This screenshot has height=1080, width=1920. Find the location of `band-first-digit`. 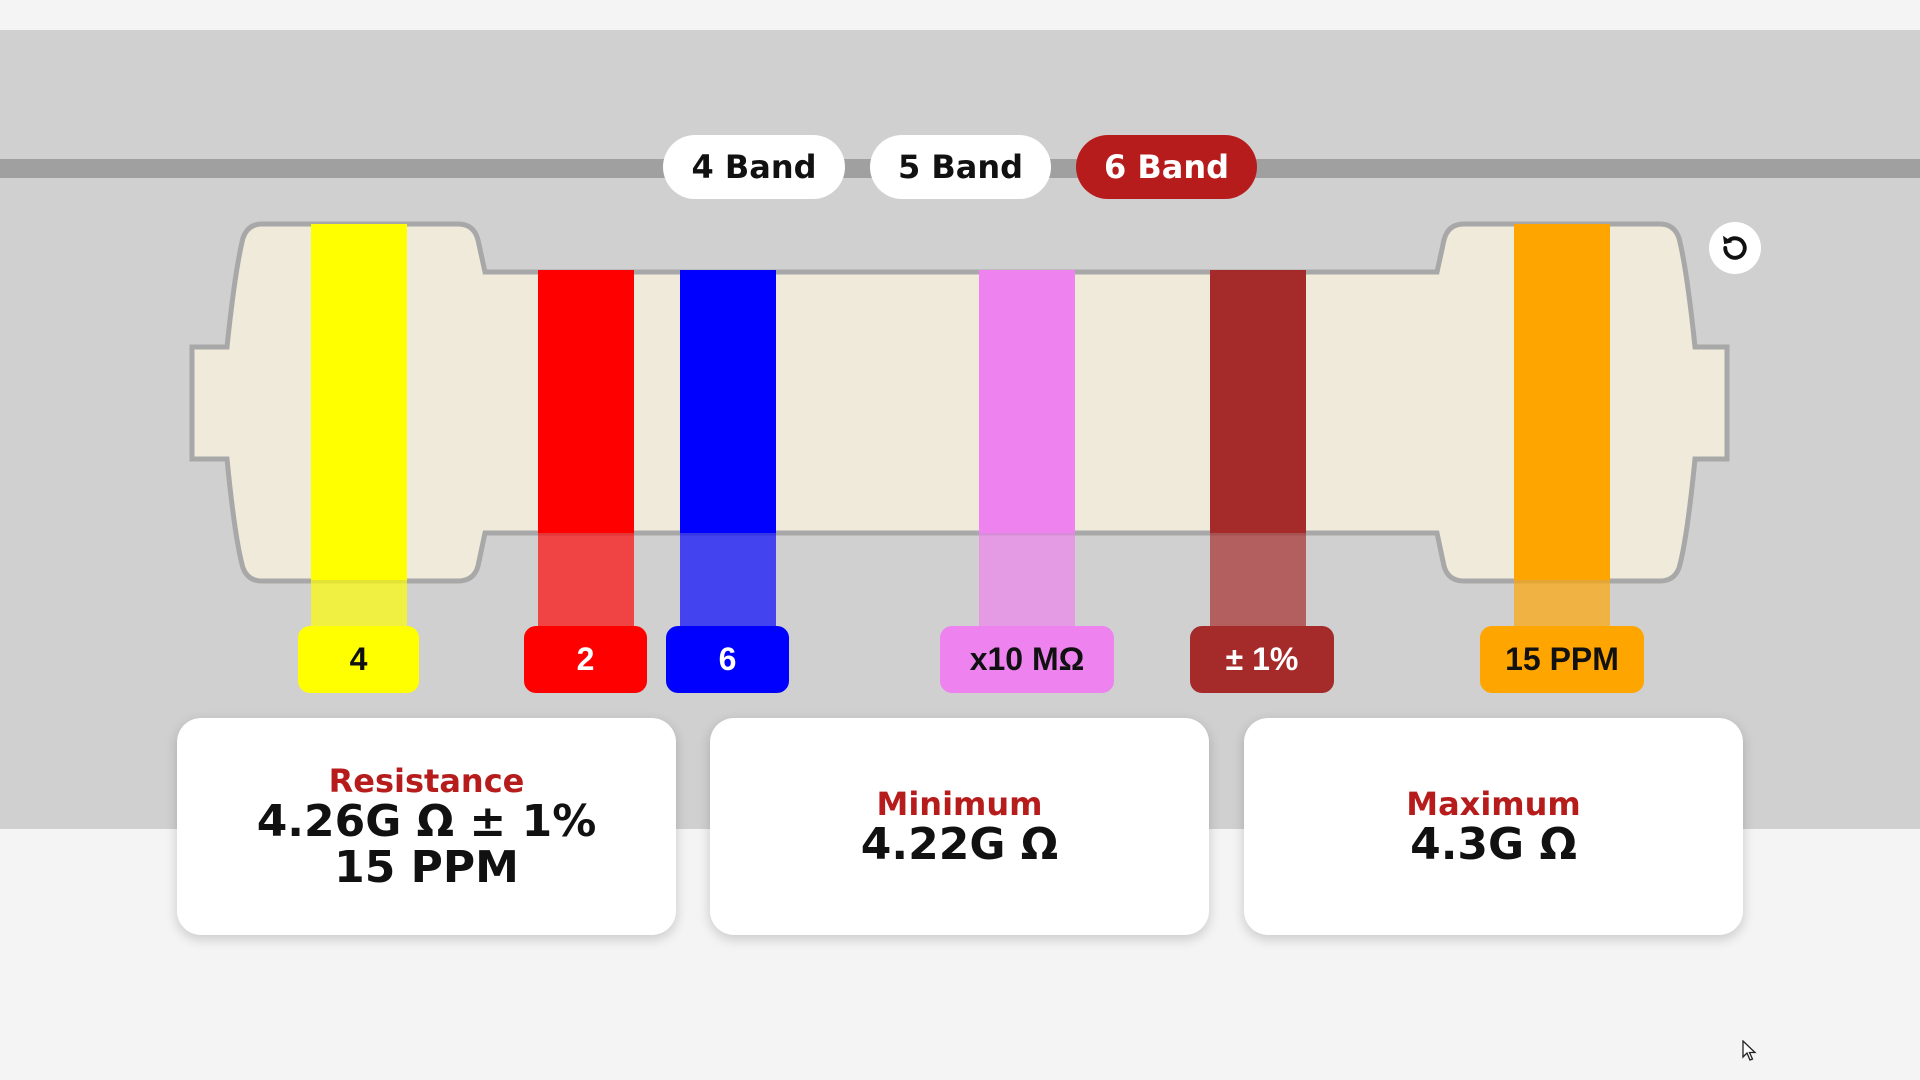

band-first-digit is located at coordinates (359, 402).